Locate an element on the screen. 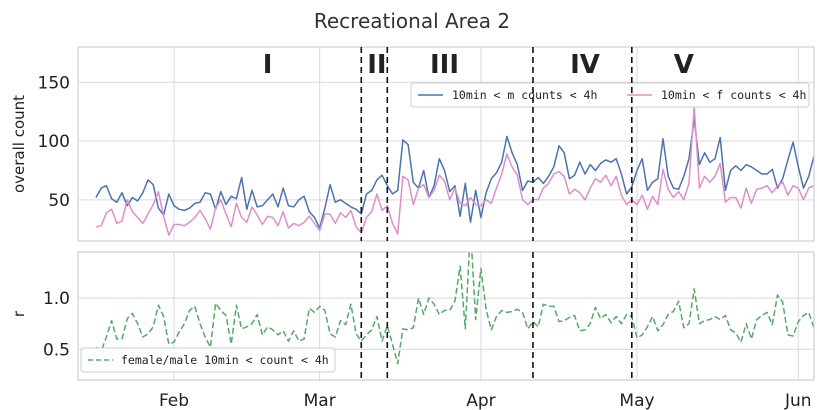 The image size is (817, 410). x-tick-label: Jun is located at coordinates (798, 400).